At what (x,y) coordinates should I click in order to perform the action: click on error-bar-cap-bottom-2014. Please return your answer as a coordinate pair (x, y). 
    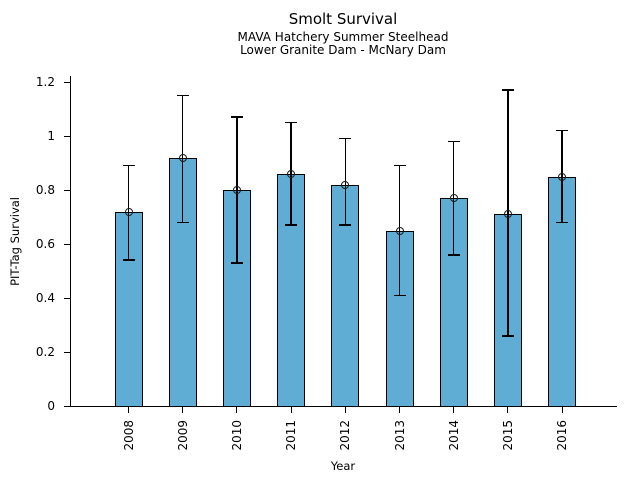
    Looking at the image, I should click on (453, 255).